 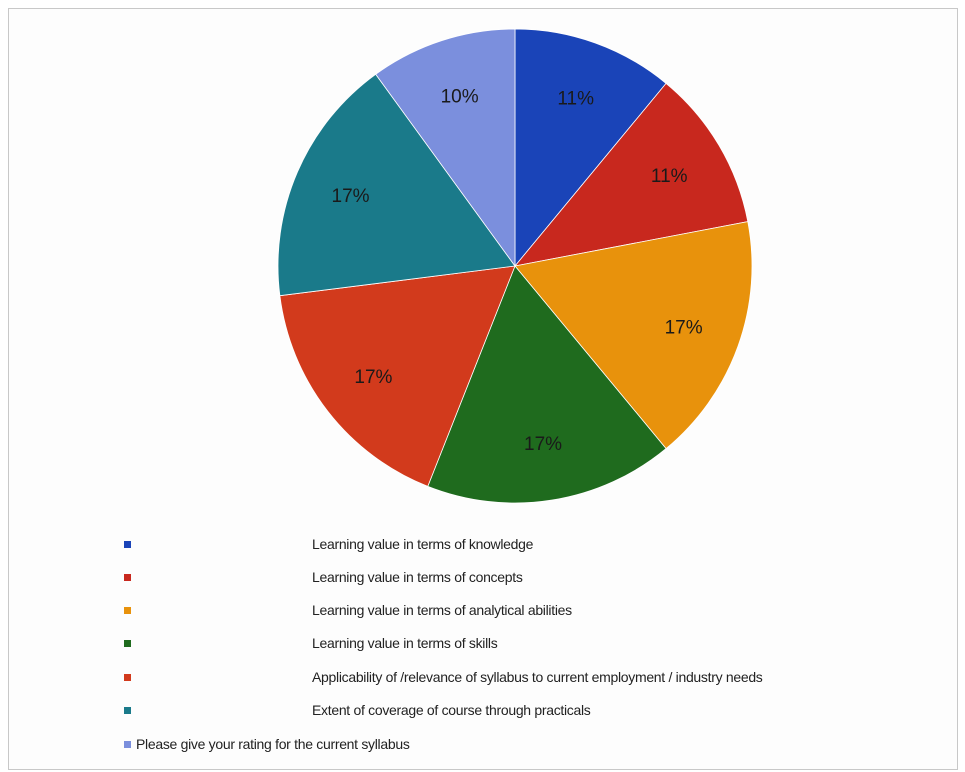 What do you see at coordinates (127, 577) in the screenshot?
I see `legend-swatch-concepts` at bounding box center [127, 577].